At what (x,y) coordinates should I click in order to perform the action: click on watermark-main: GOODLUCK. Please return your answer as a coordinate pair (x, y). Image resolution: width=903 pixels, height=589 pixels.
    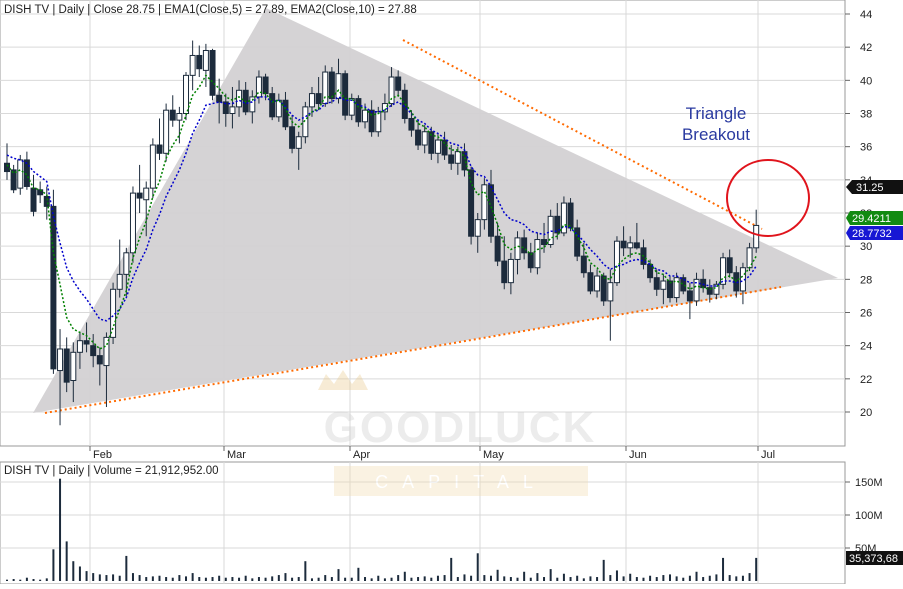
    Looking at the image, I should click on (460, 427).